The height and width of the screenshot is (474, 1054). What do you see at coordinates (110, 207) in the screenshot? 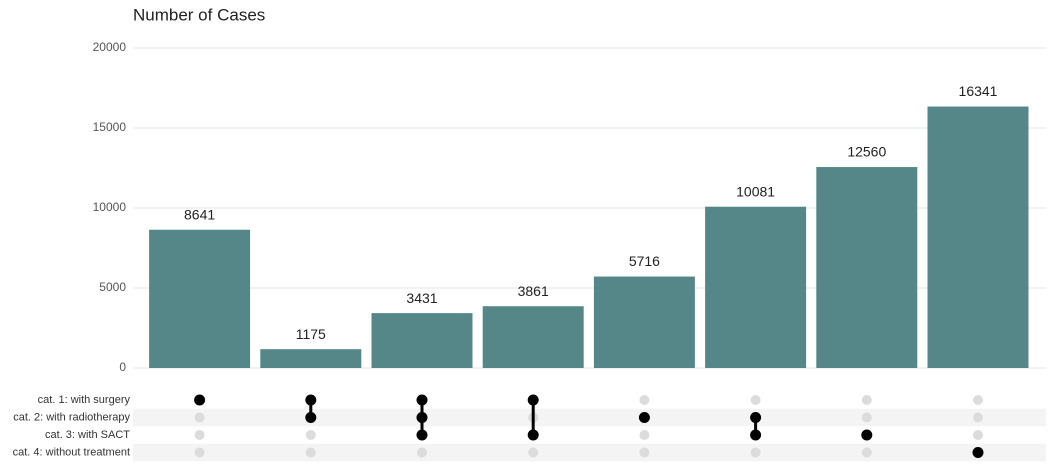
I see `y-tick-label: 10000` at bounding box center [110, 207].